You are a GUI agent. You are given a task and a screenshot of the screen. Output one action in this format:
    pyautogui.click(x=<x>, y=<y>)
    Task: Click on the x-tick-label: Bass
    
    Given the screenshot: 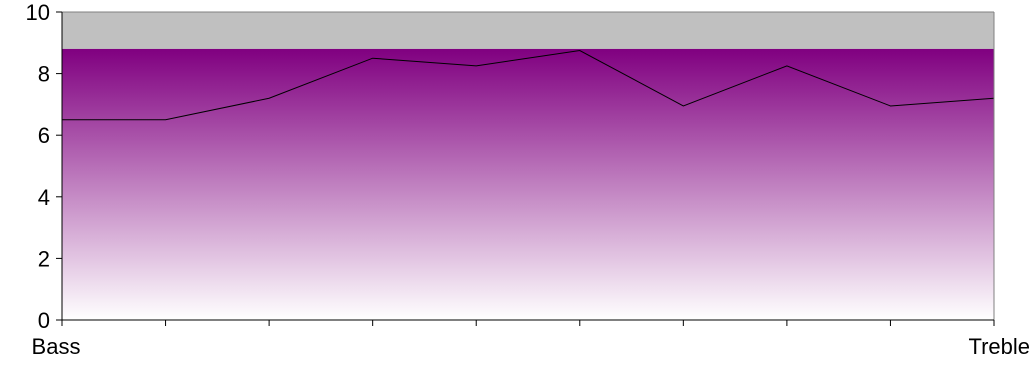 What is the action you would take?
    pyautogui.click(x=56, y=346)
    